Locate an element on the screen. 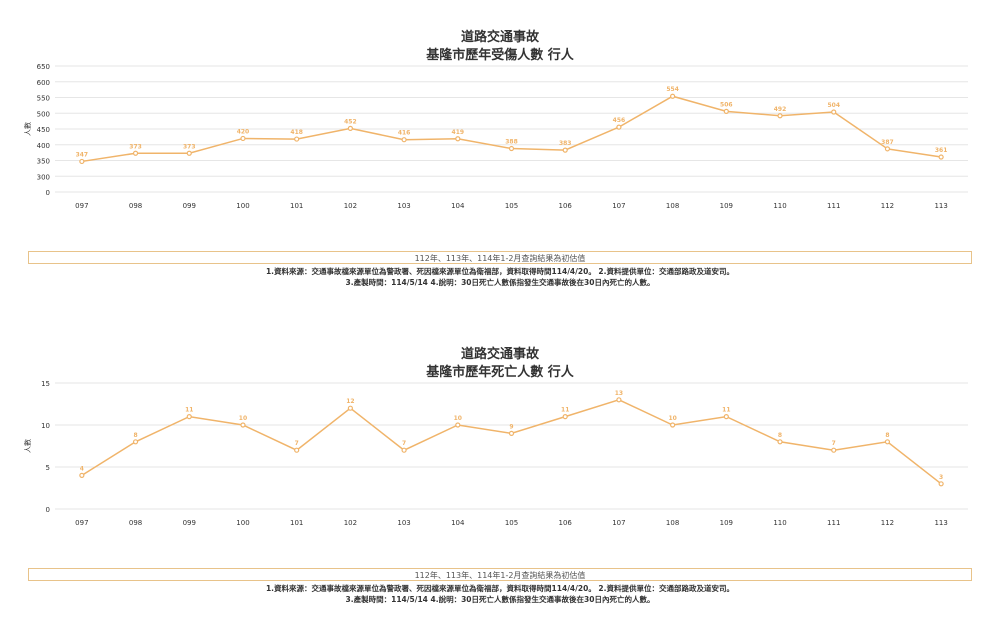 This screenshot has height=634, width=1000. data-label: 383 is located at coordinates (565, 143).